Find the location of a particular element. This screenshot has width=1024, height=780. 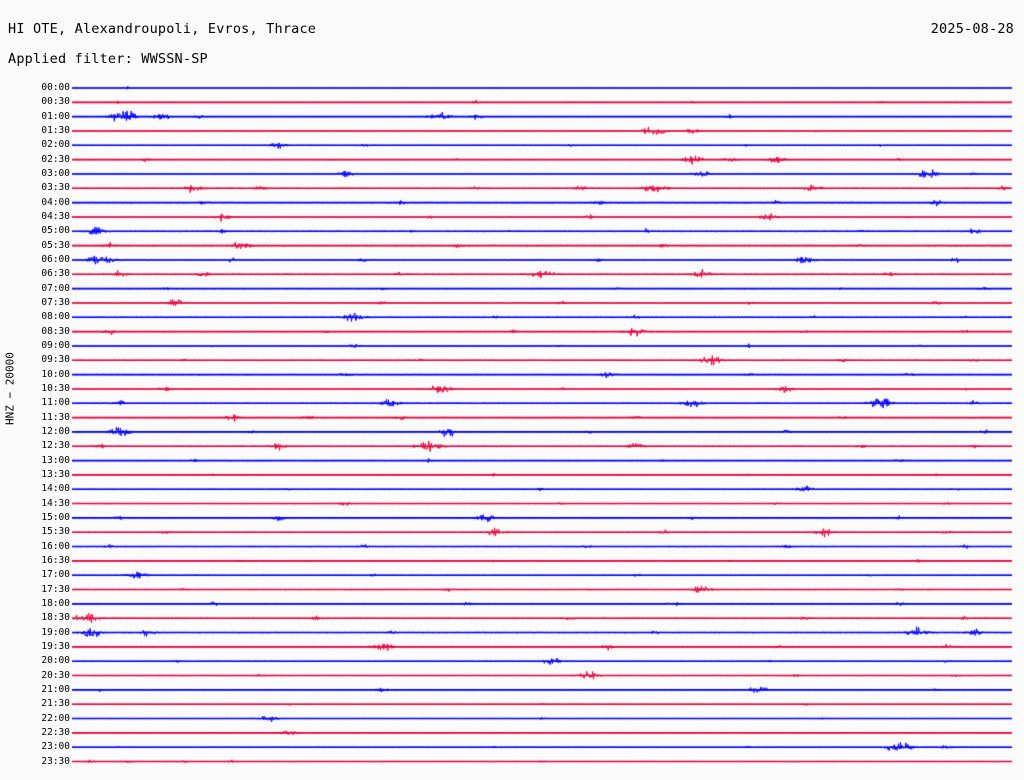

time-tick-label: 11:00 is located at coordinates (55, 403).